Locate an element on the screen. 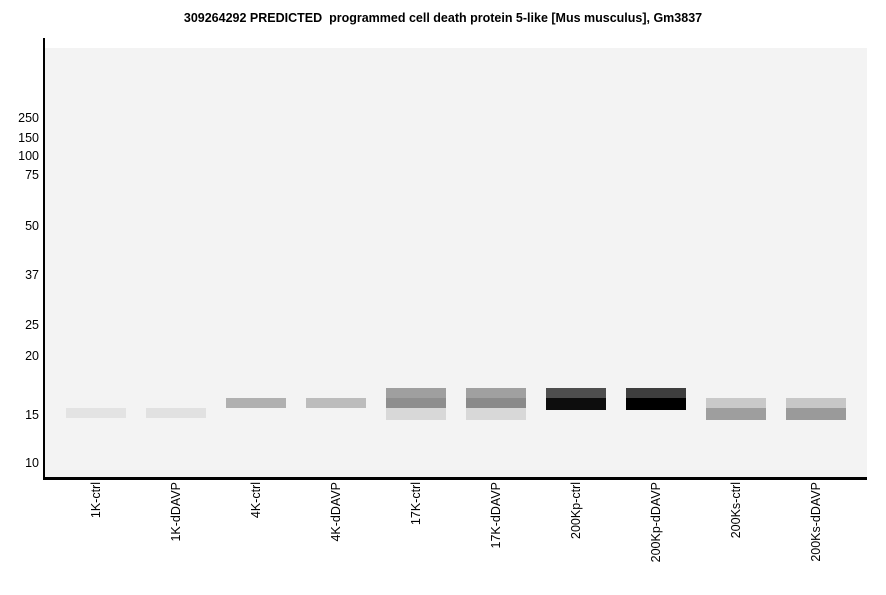 This screenshot has width=886, height=595. y-tick-label: 100 is located at coordinates (28, 156).